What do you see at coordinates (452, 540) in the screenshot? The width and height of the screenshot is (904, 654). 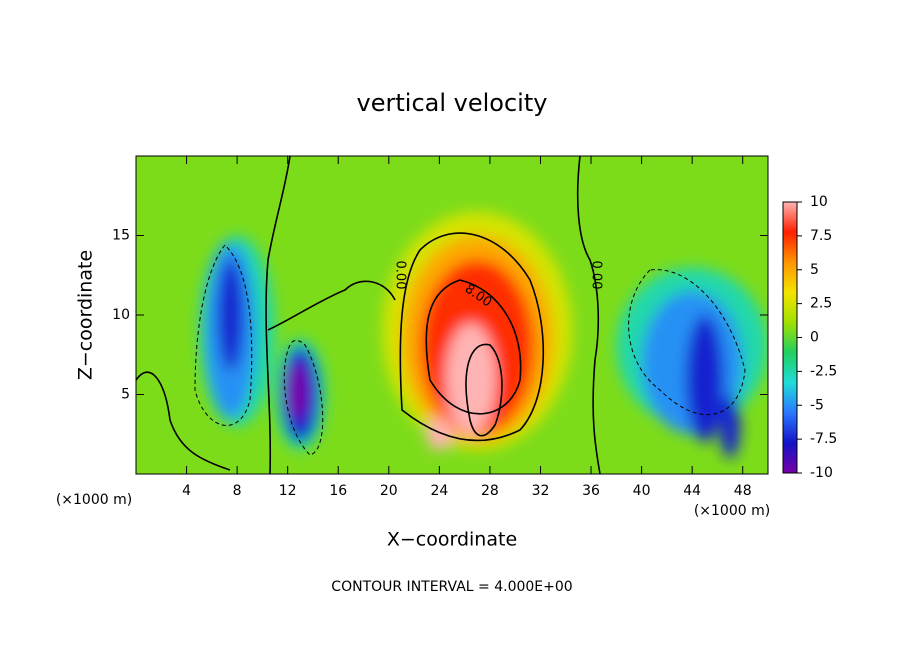 I see `x-axis-title: X−coordinate` at bounding box center [452, 540].